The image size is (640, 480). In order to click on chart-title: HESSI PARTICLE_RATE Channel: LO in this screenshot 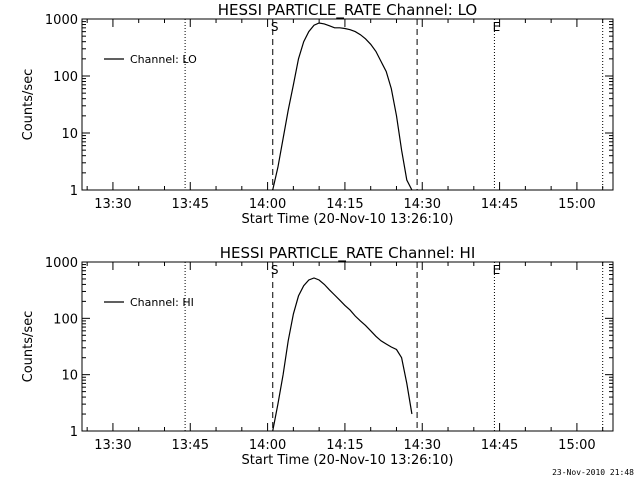, I will do `click(347, 10)`.